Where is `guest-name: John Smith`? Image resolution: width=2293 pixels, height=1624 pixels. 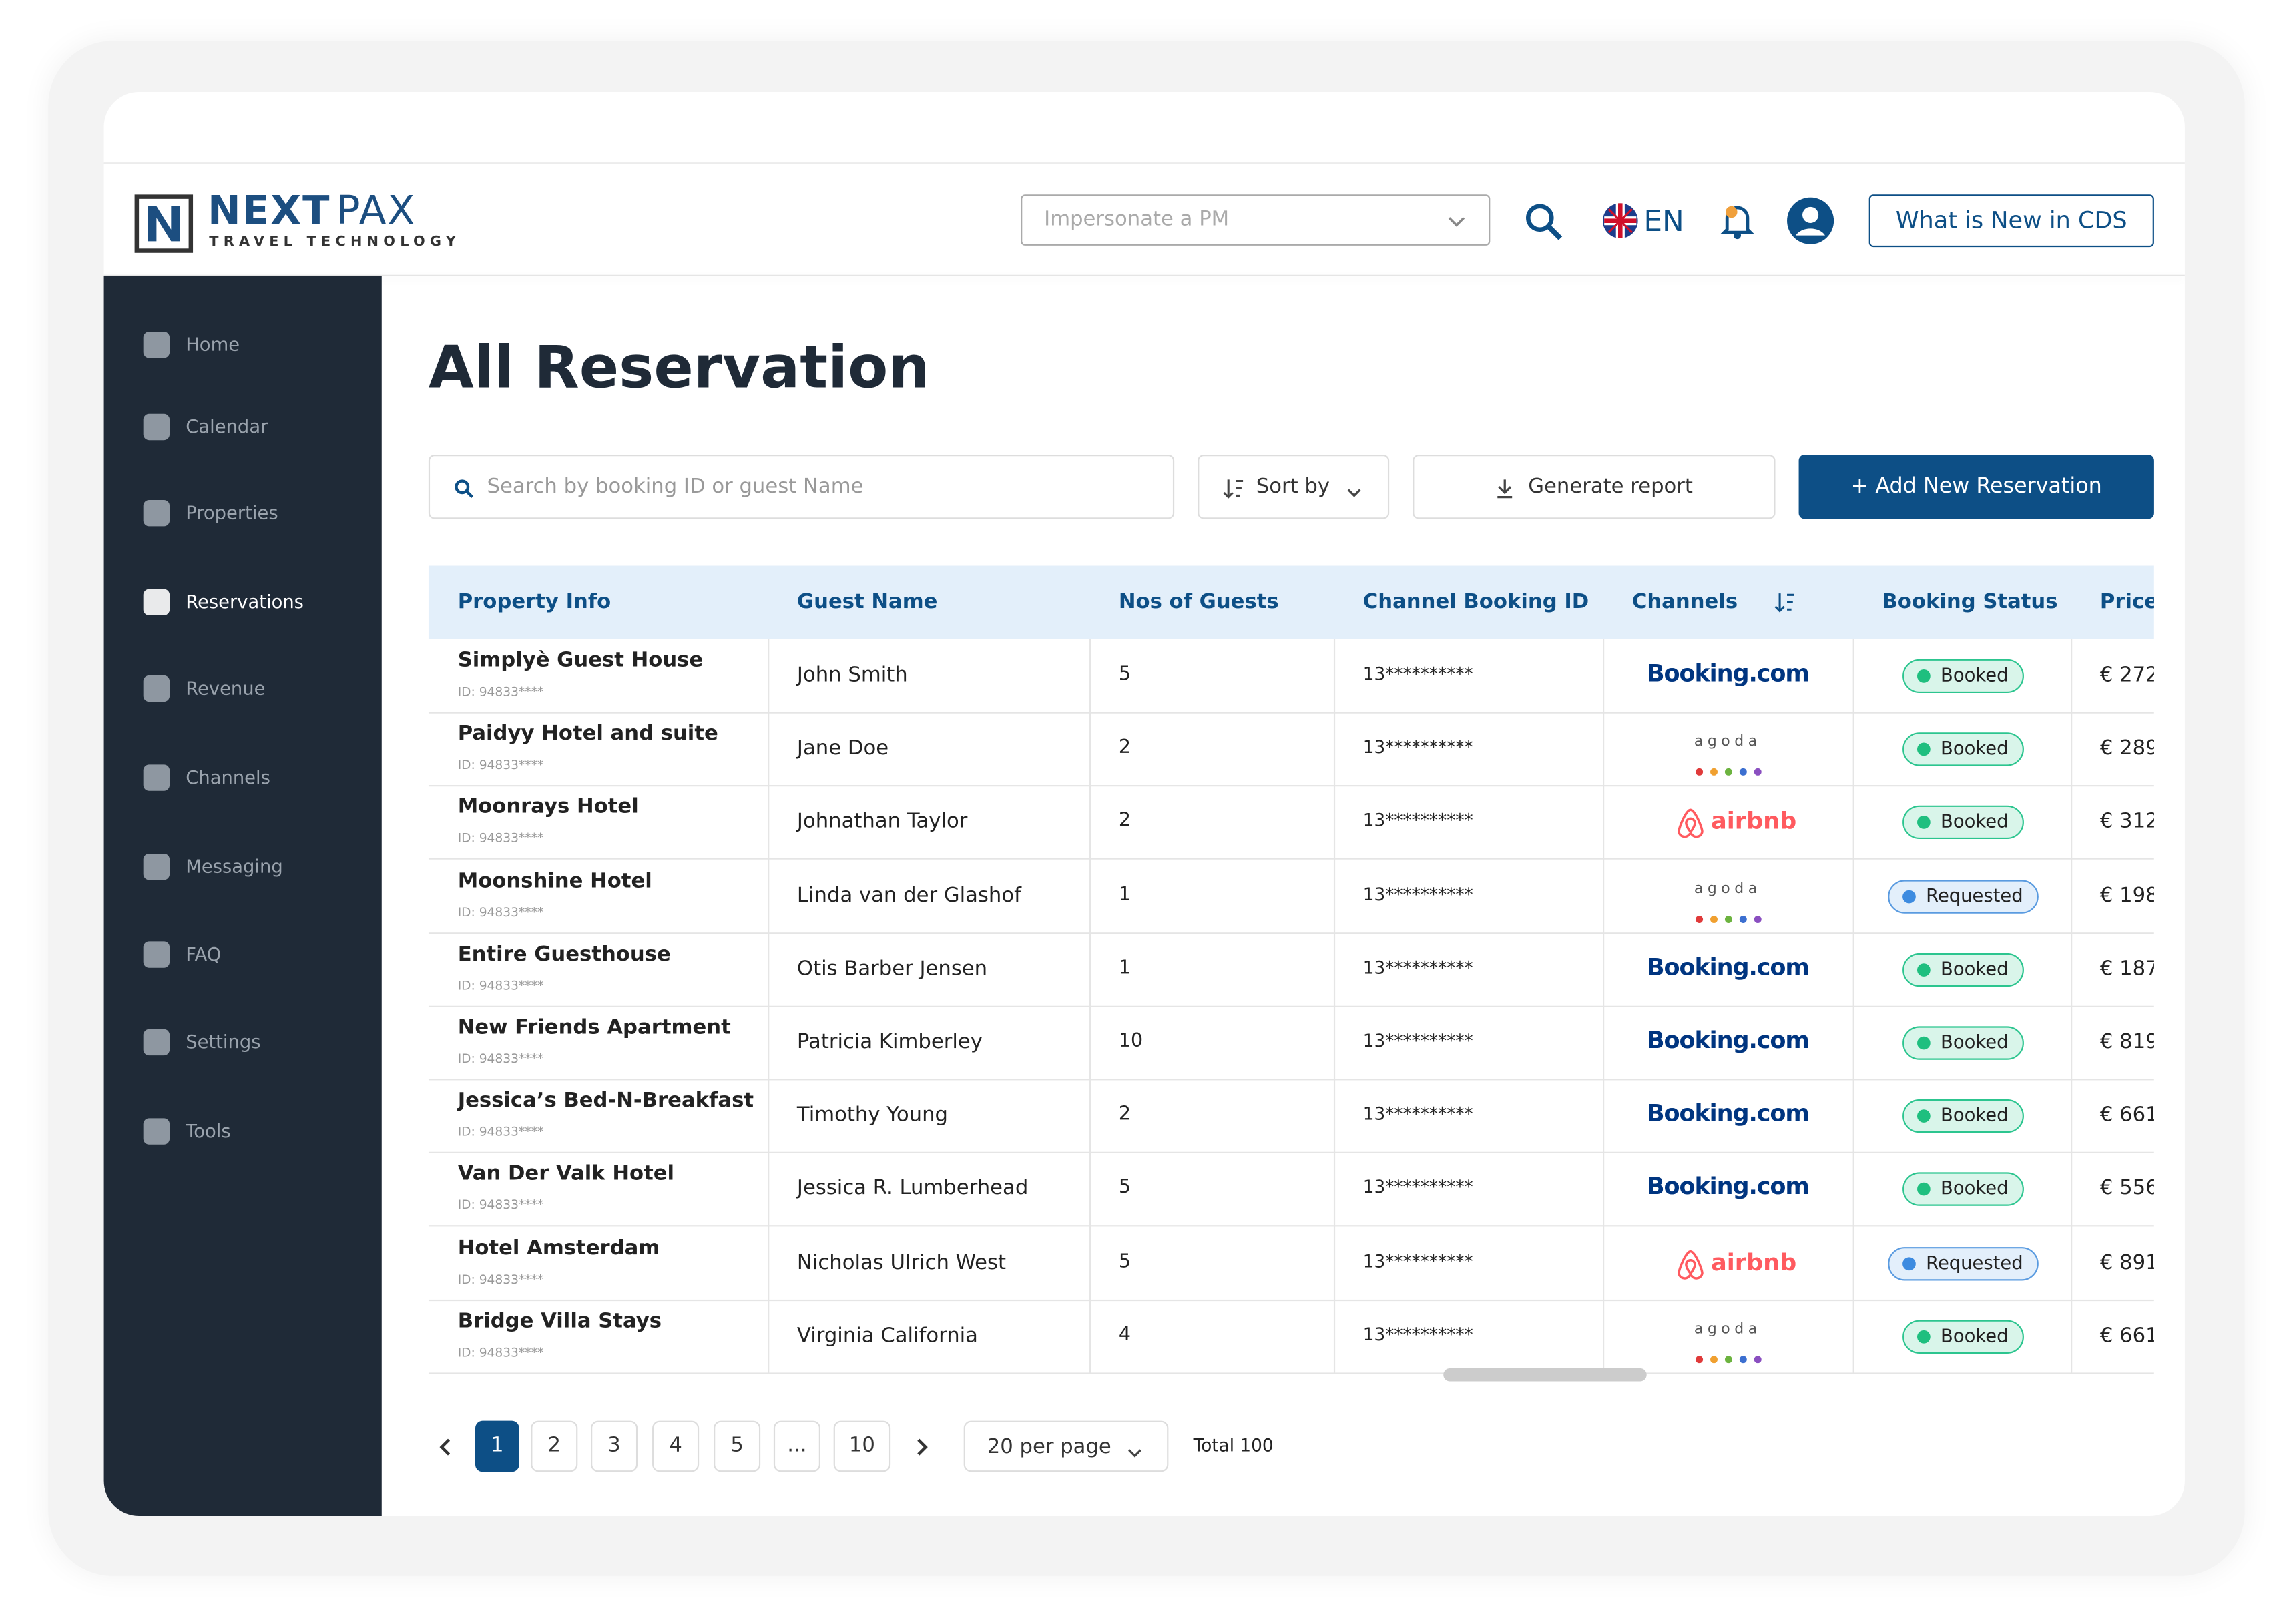
guest-name: John Smith is located at coordinates (852, 675).